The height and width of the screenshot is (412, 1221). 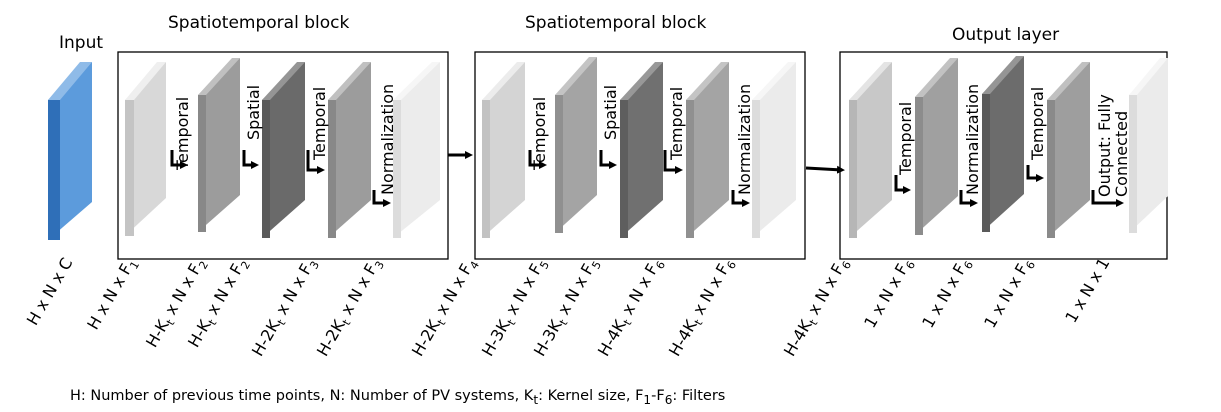 I want to click on caption-part-3: -F, so click(x=658, y=396).